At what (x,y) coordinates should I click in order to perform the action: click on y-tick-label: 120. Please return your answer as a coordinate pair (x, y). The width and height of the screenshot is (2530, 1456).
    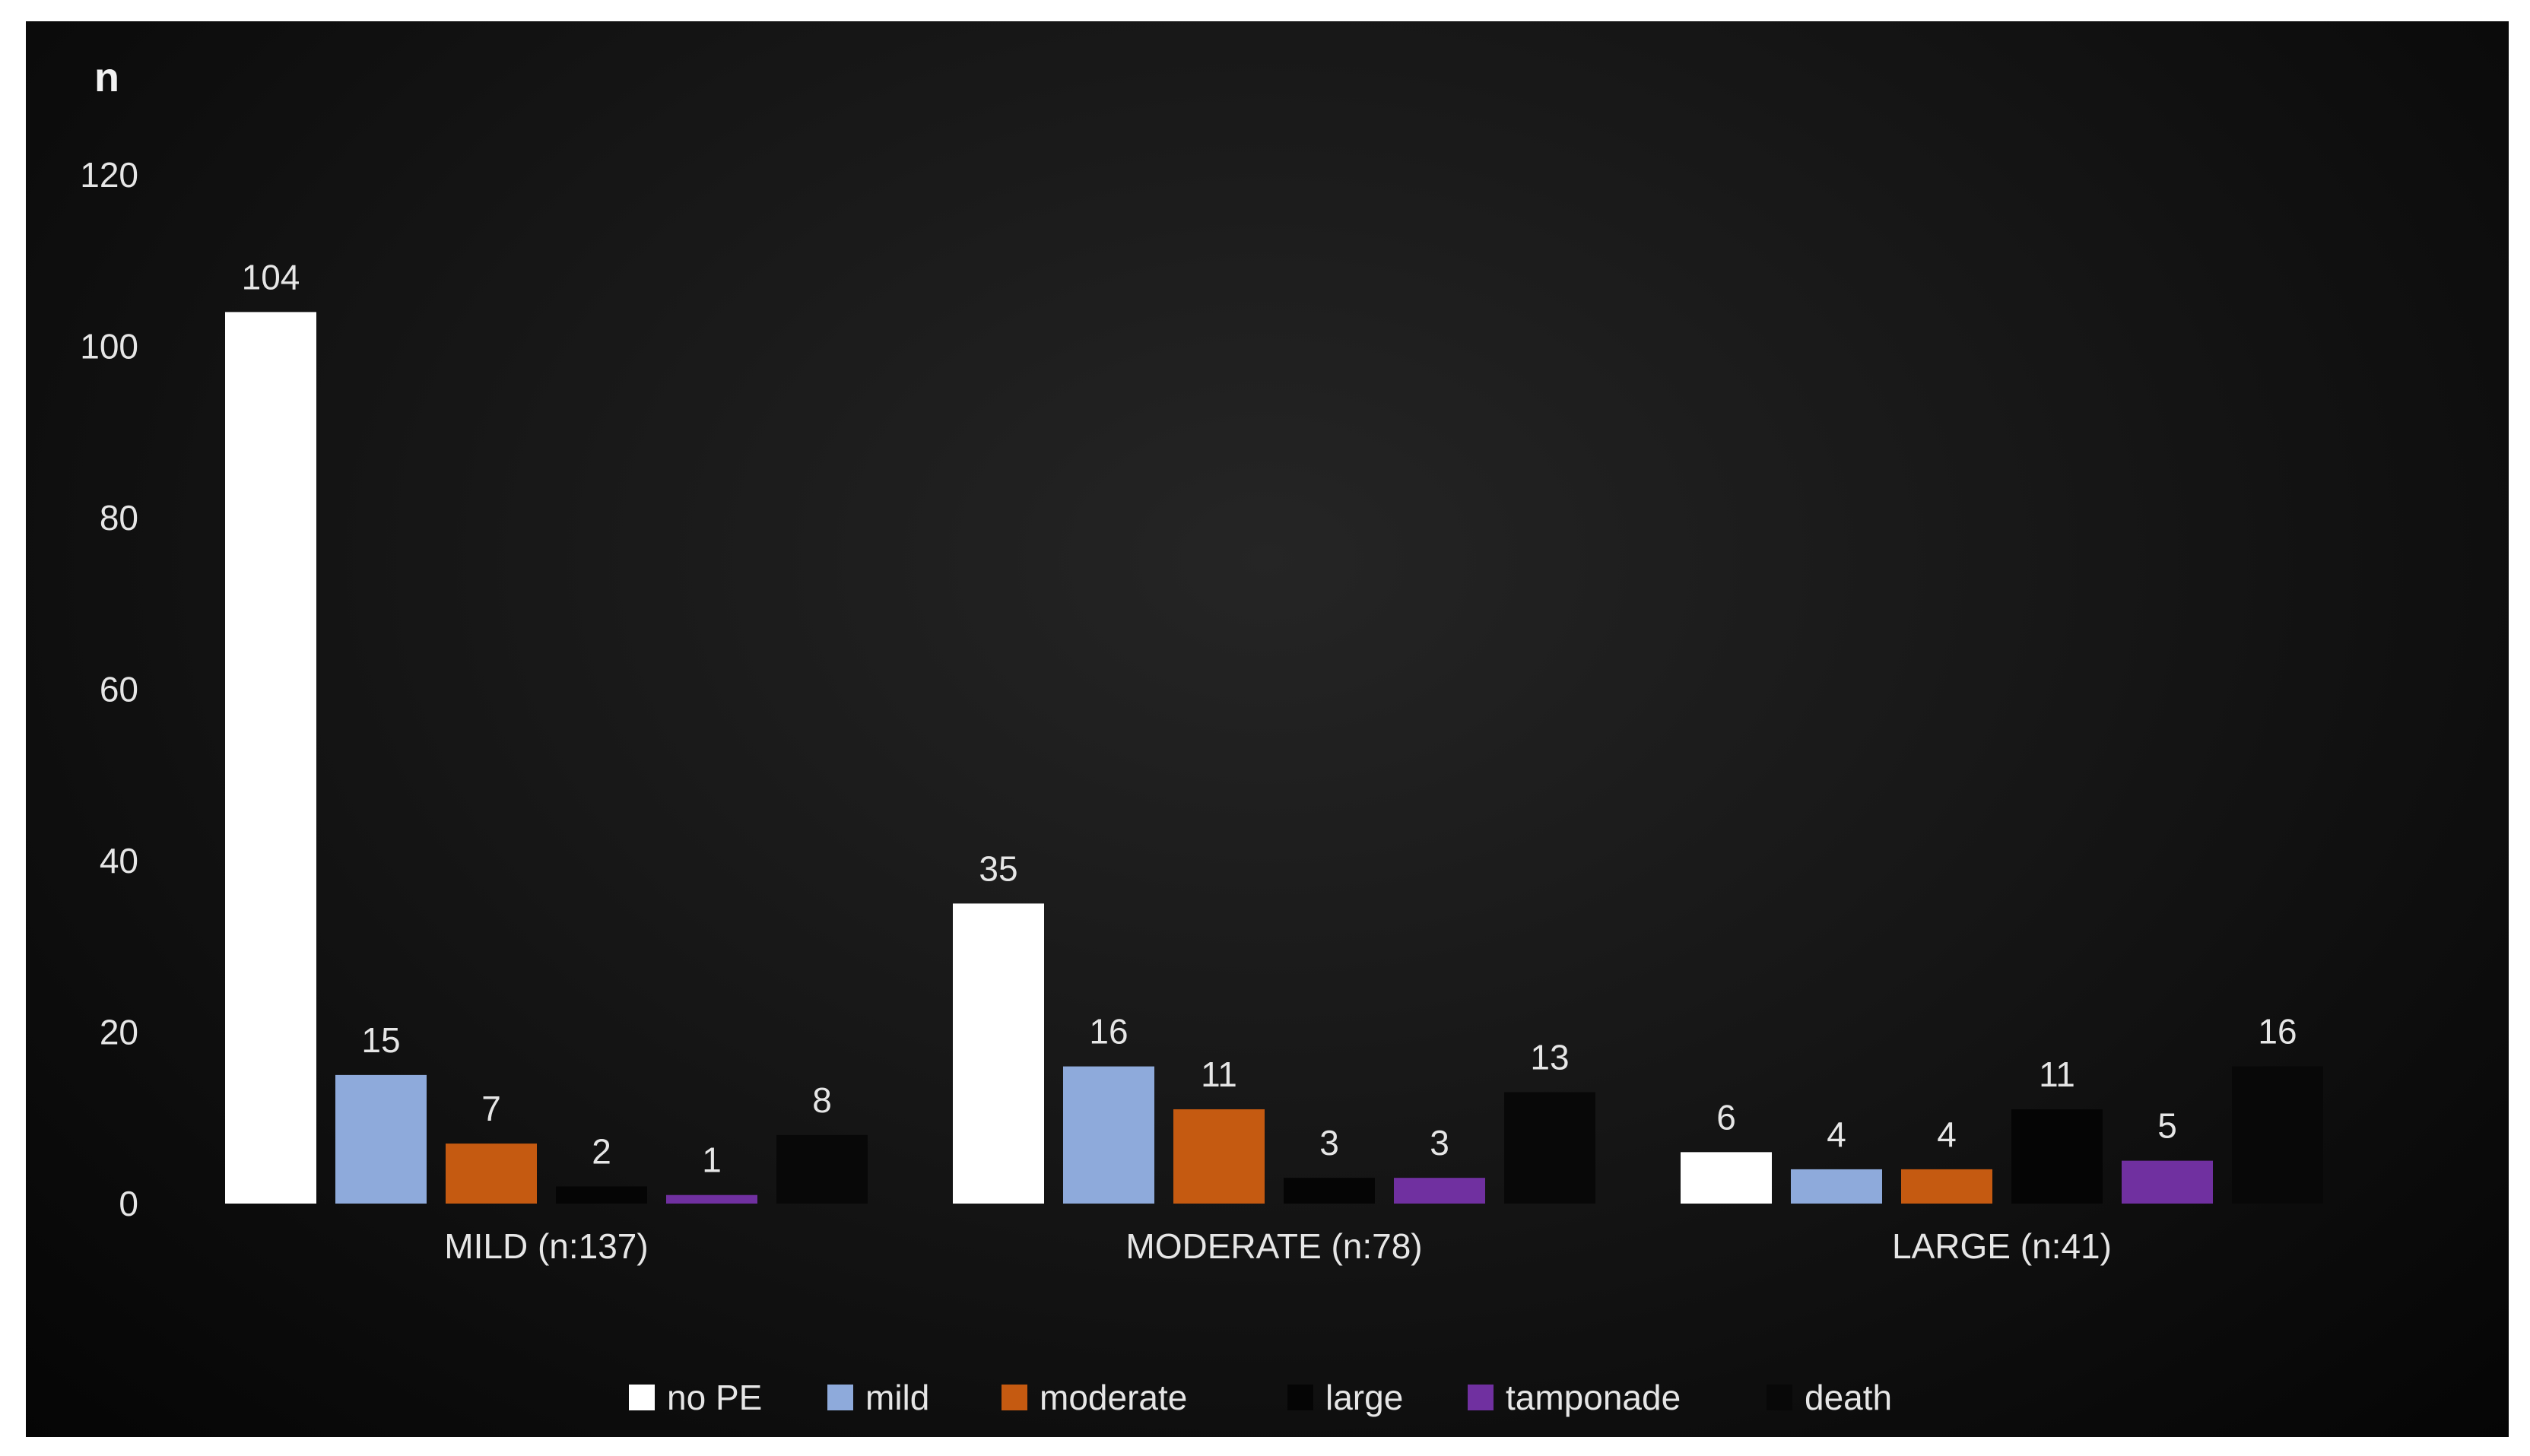
    Looking at the image, I should click on (109, 175).